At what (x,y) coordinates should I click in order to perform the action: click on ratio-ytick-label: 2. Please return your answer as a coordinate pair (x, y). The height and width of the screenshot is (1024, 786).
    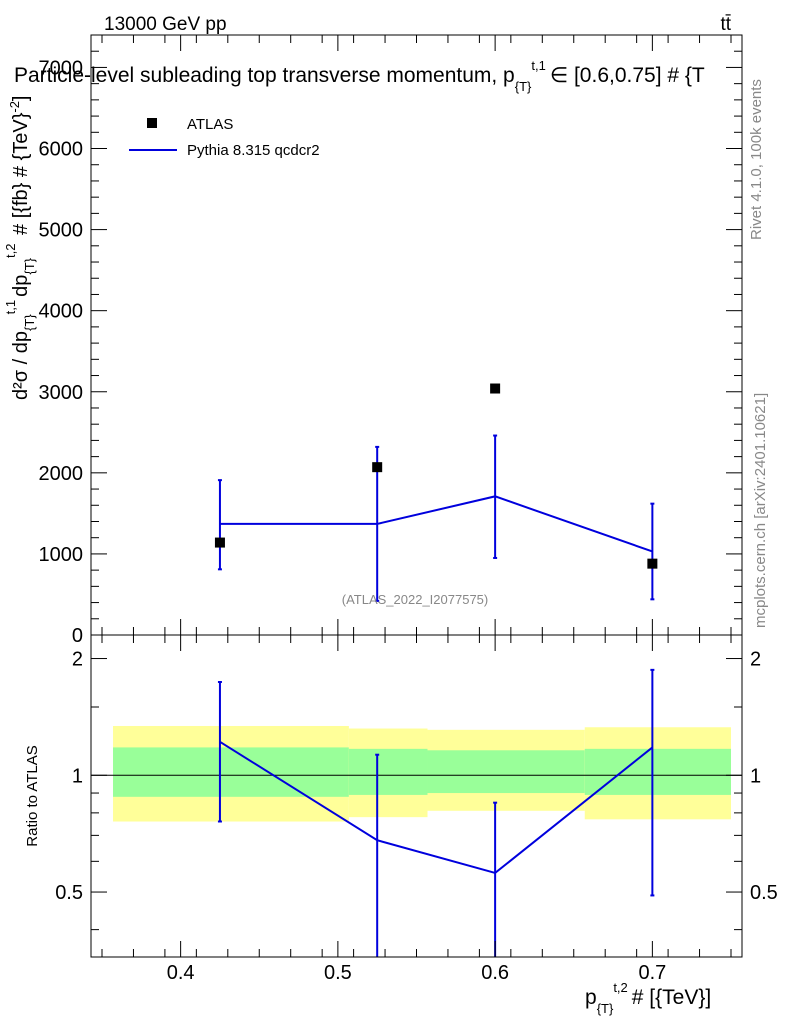
    Looking at the image, I should click on (77, 660).